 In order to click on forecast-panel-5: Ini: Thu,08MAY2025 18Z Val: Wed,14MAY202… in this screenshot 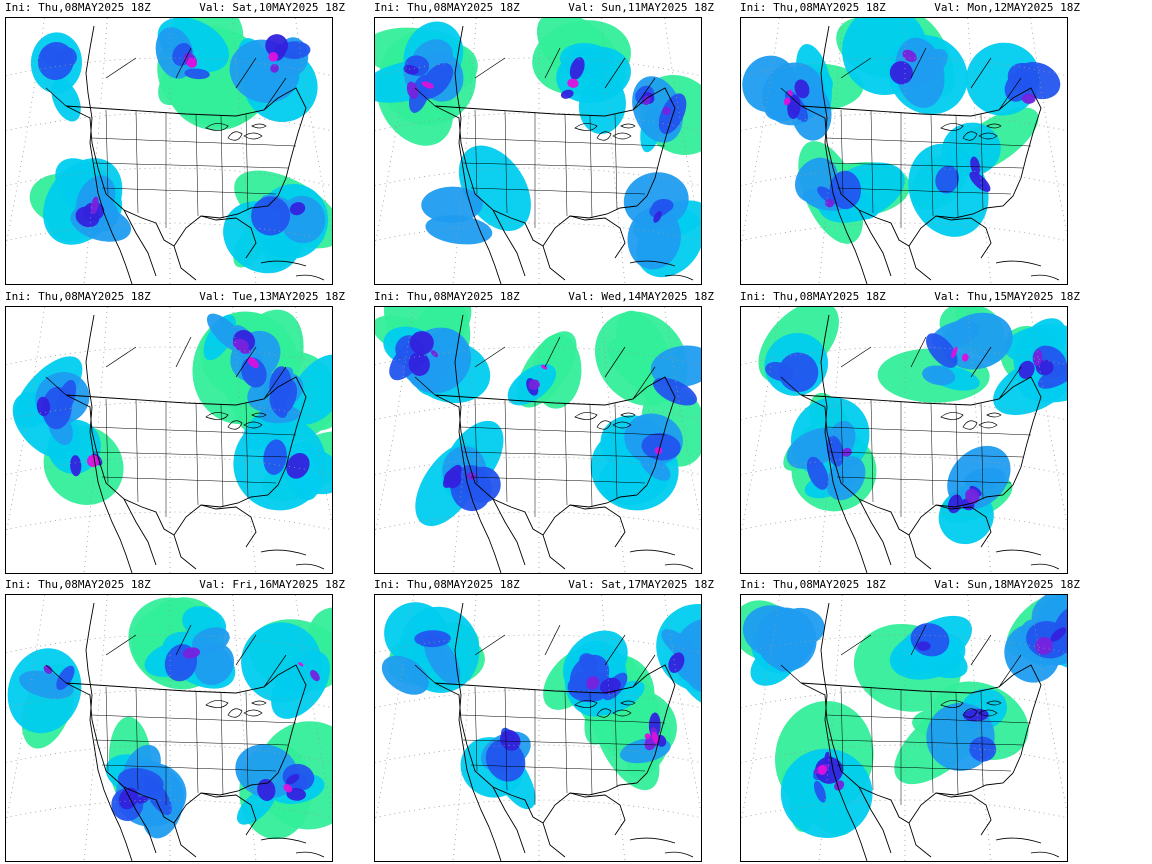, I will do `click(544, 431)`.